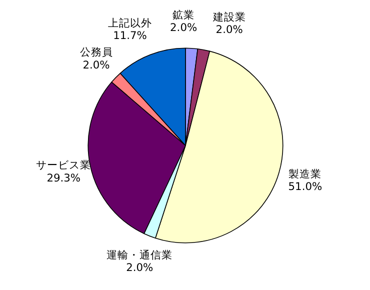 Image resolution: width=370 pixels, height=290 pixels. I want to click on slice-label: 建設業, so click(229, 17).